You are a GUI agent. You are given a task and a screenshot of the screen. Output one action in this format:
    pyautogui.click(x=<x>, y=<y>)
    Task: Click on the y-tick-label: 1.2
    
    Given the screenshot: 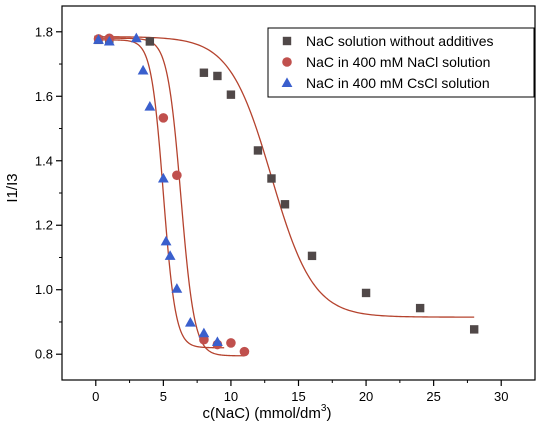 What is the action you would take?
    pyautogui.click(x=44, y=225)
    